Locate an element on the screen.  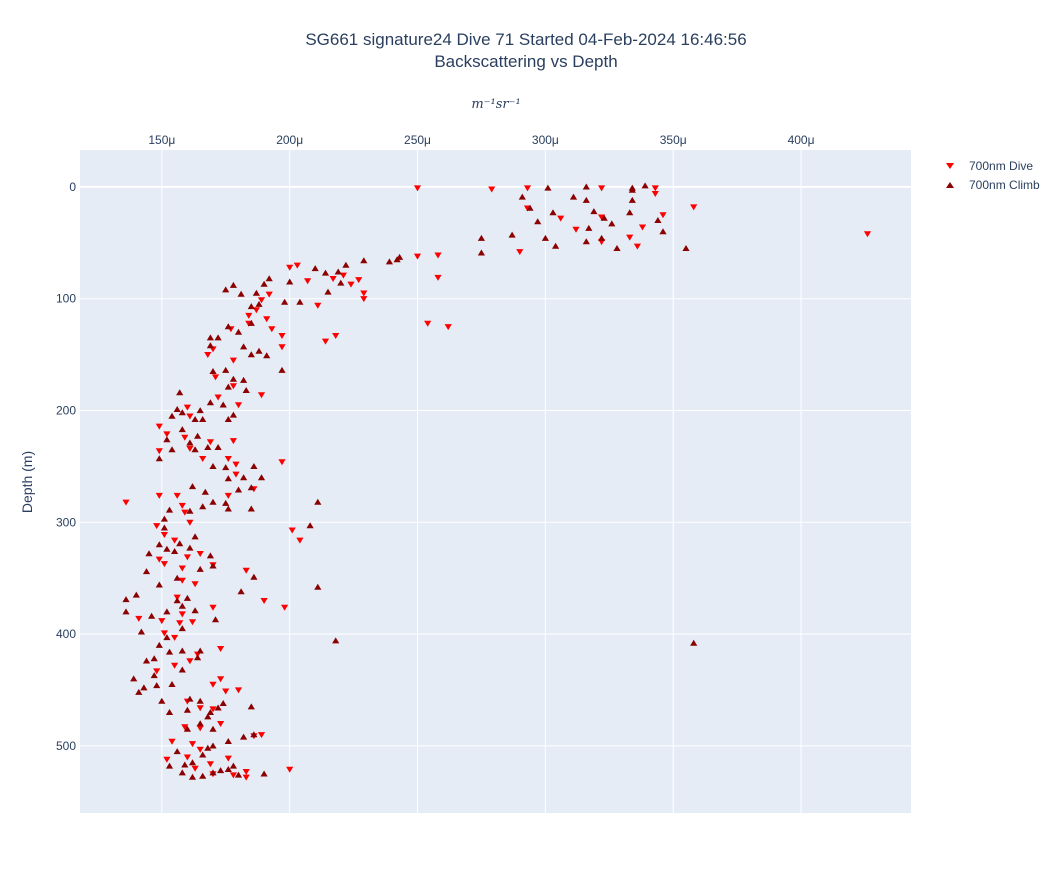
legend-item-dive: 700nm Dive is located at coordinates (990, 165).